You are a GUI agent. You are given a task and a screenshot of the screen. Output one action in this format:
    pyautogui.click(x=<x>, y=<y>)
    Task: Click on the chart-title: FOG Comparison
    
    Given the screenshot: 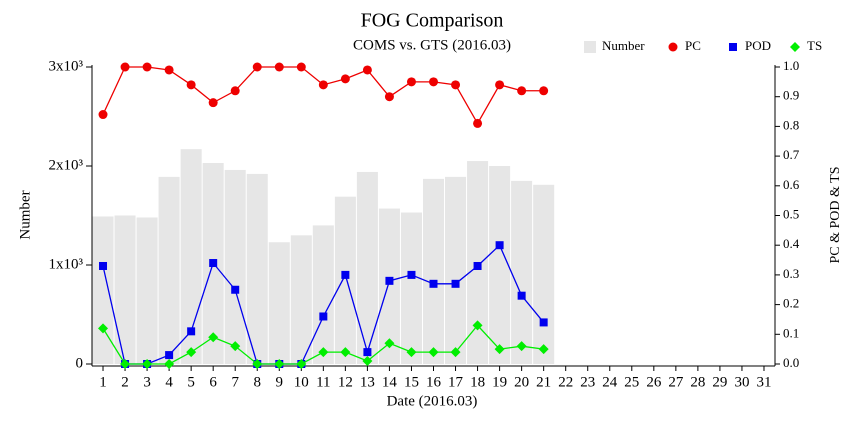 What is the action you would take?
    pyautogui.click(x=432, y=21)
    